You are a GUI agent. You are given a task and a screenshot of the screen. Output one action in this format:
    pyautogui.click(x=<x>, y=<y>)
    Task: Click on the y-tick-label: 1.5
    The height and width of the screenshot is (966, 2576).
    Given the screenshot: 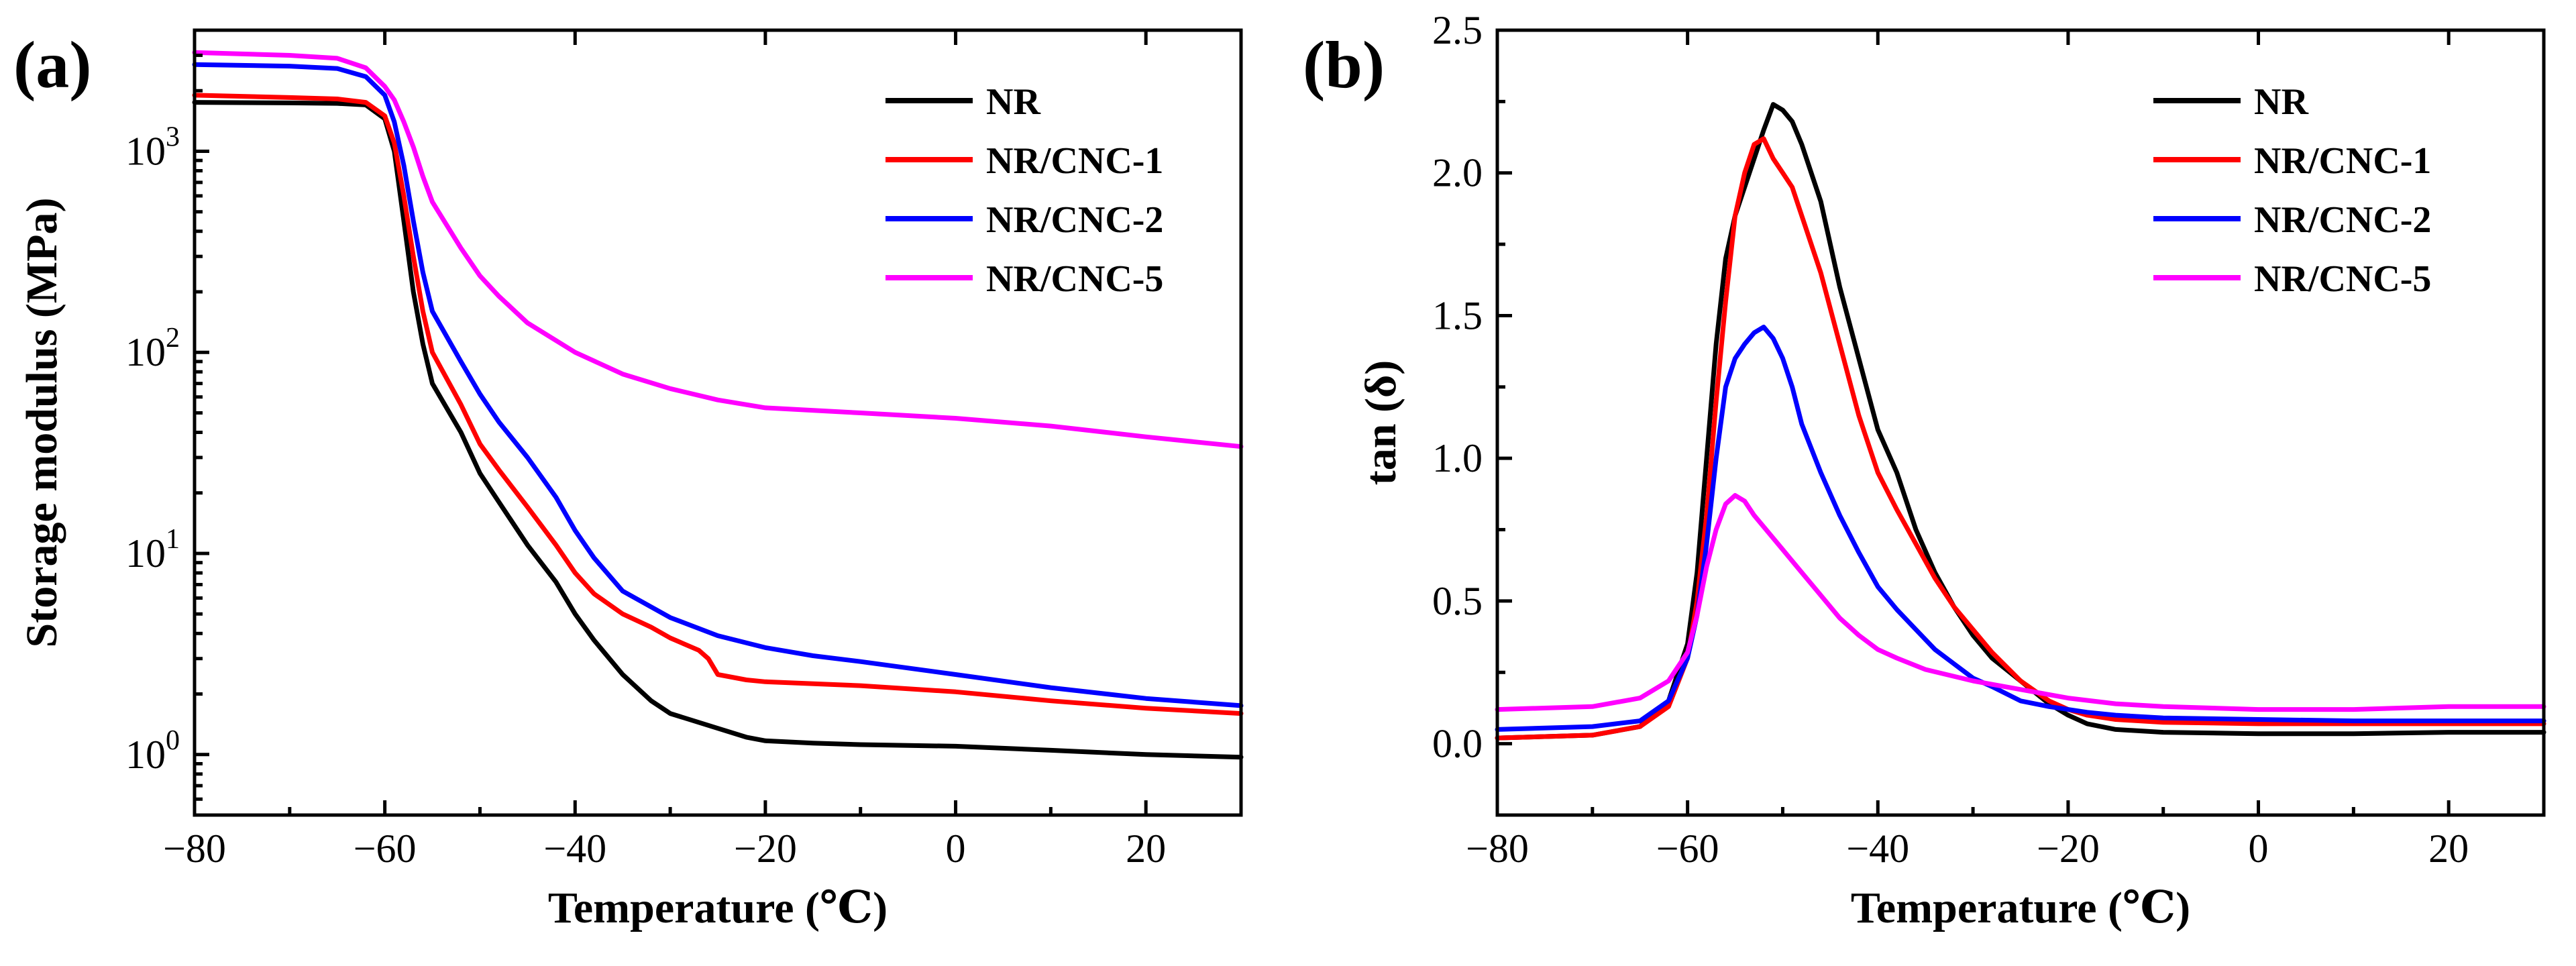 What is the action you would take?
    pyautogui.click(x=1457, y=315)
    